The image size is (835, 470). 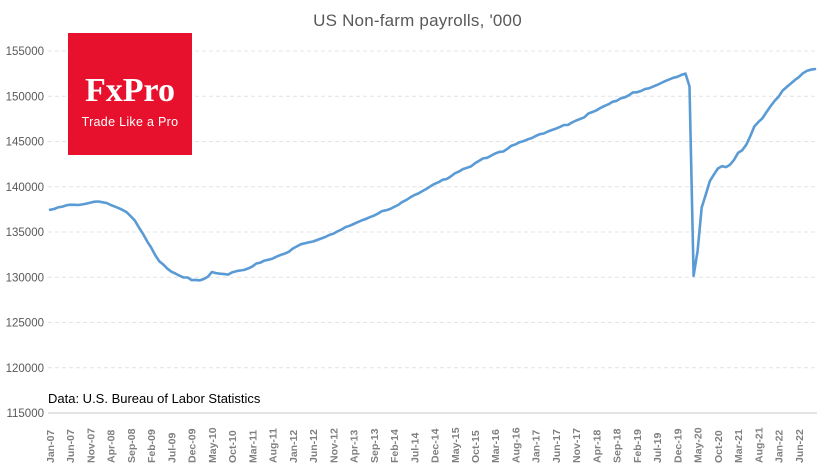 What do you see at coordinates (415, 447) in the screenshot?
I see `x-tick-label: Jul-14` at bounding box center [415, 447].